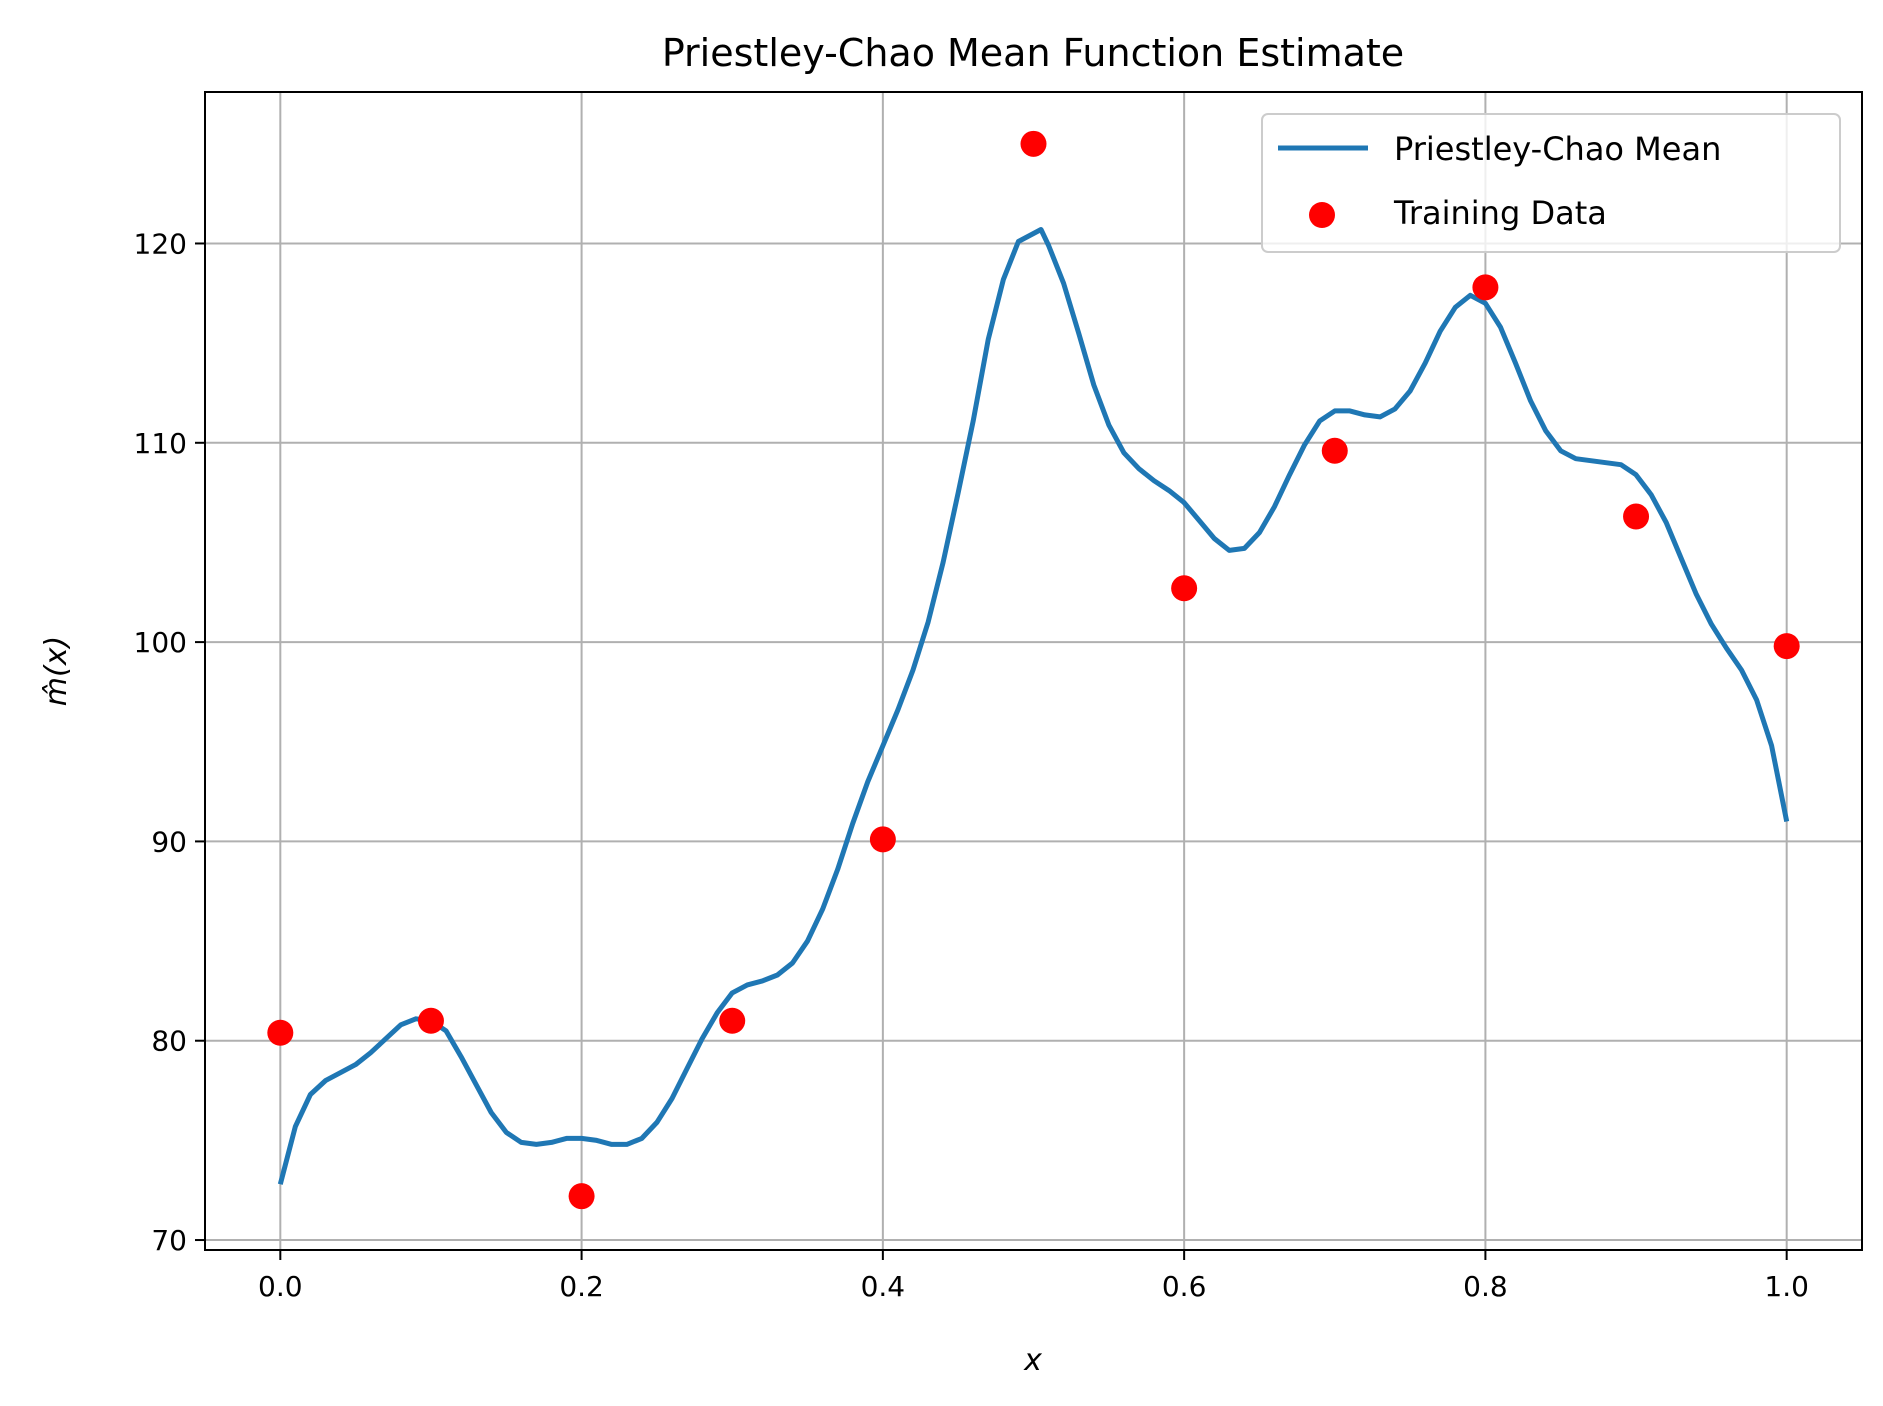  What do you see at coordinates (1184, 1286) in the screenshot?
I see `x-tick-label: 0.6` at bounding box center [1184, 1286].